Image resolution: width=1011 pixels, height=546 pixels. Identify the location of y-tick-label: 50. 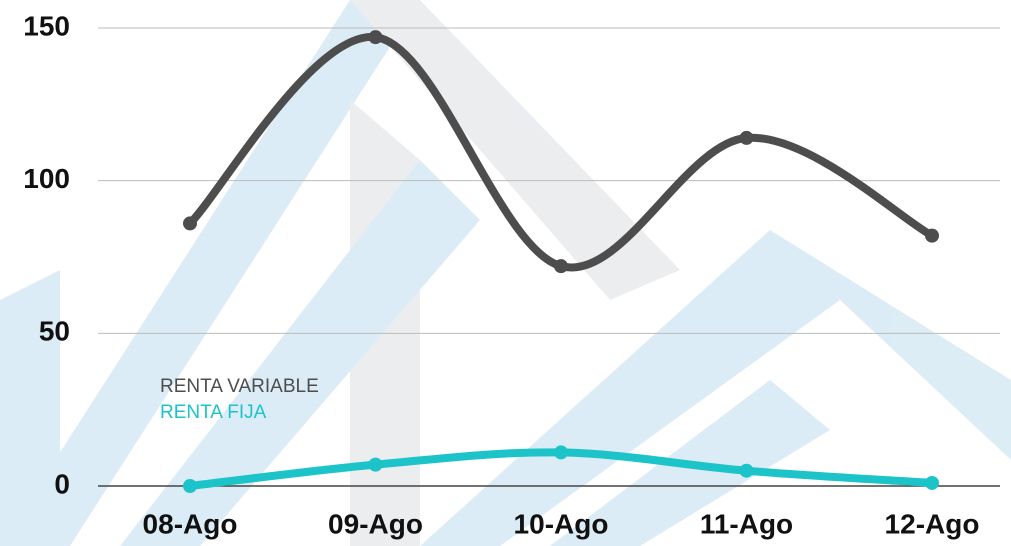
(54, 331).